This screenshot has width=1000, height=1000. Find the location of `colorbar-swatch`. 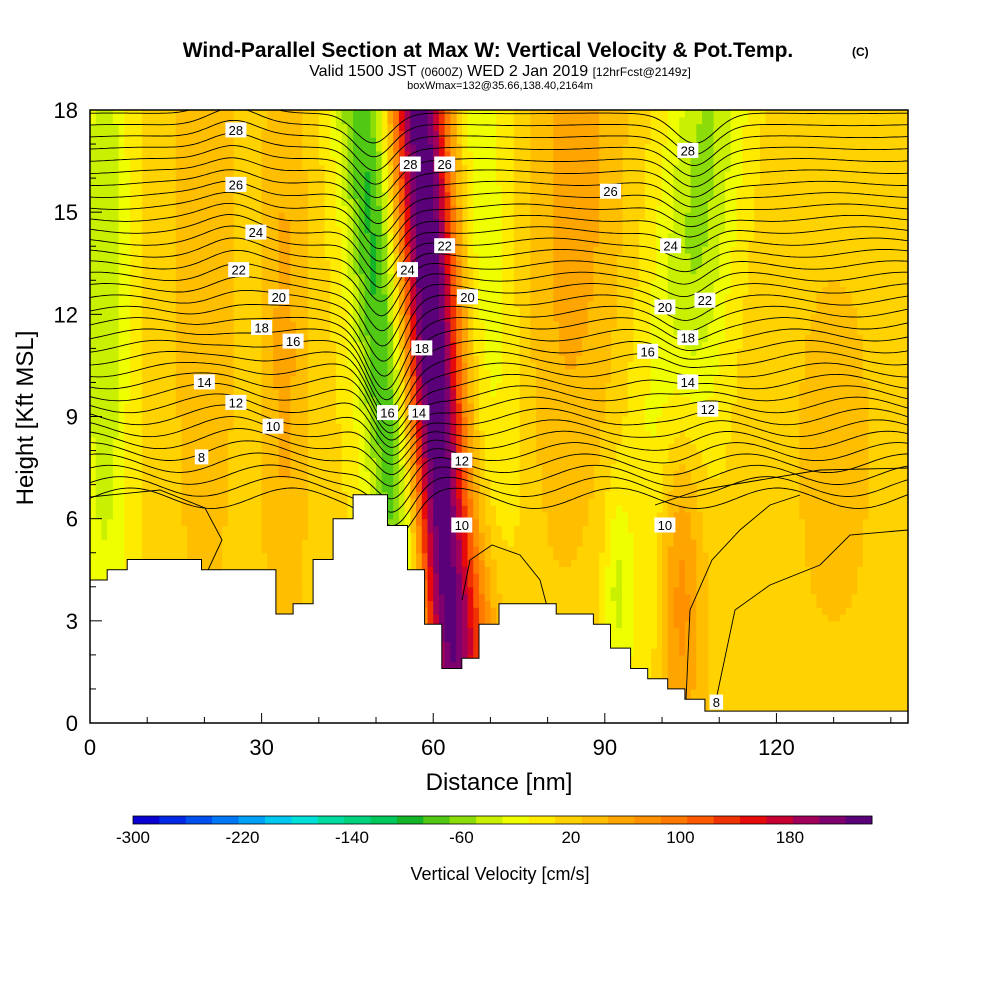

colorbar-swatch is located at coordinates (463, 820).